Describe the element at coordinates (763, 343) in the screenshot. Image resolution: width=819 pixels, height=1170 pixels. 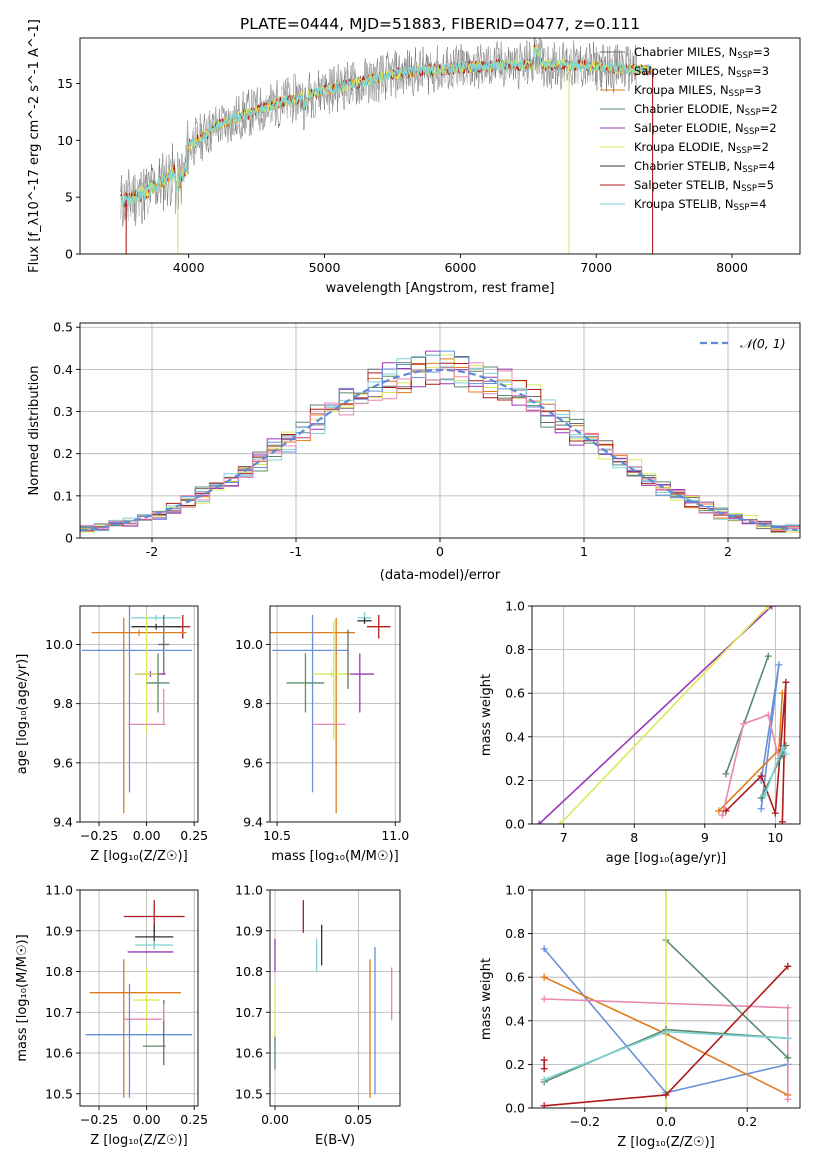
I see `legend-label: 𝒩(0, 1)` at that location.